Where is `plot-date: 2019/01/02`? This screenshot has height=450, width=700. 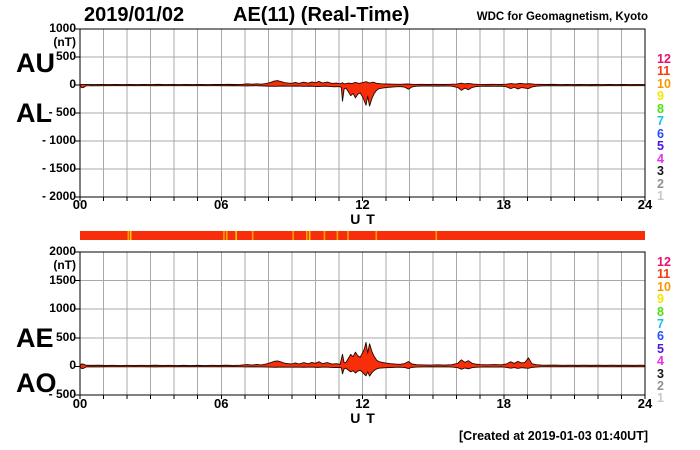 plot-date: 2019/01/02 is located at coordinates (134, 15).